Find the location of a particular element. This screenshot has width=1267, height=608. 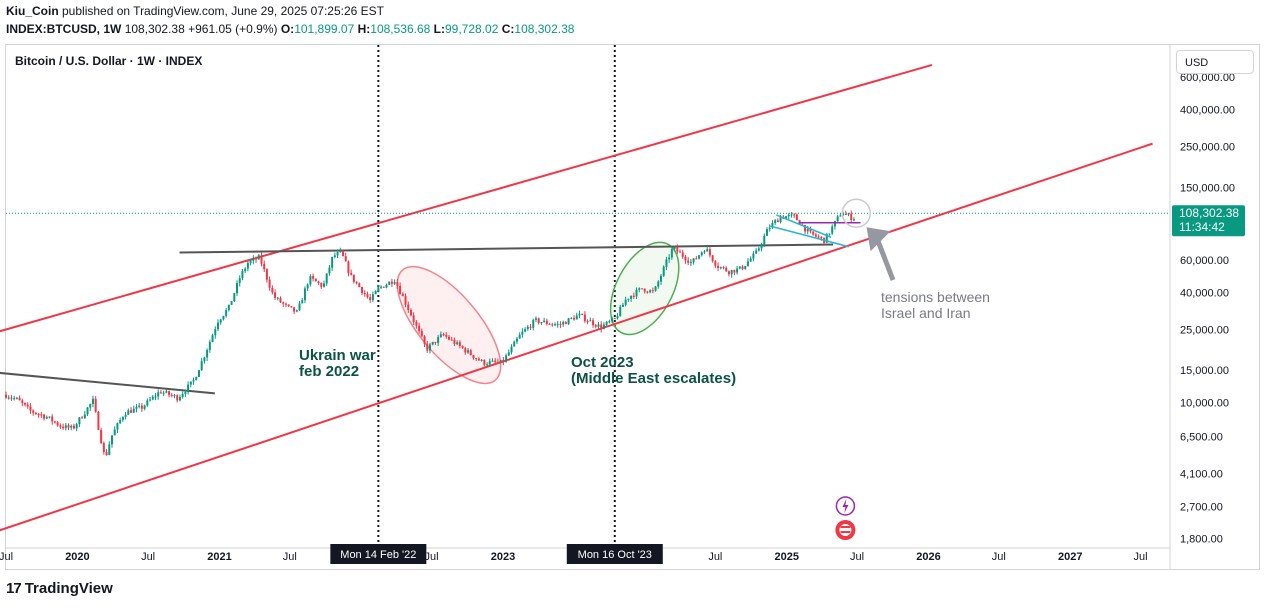

y-tick-label: 4,100.00 is located at coordinates (1201, 474).